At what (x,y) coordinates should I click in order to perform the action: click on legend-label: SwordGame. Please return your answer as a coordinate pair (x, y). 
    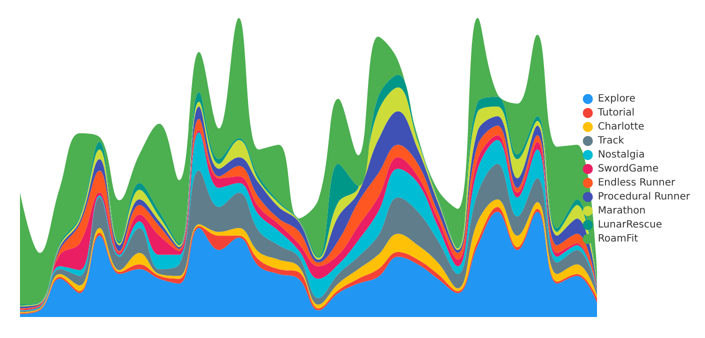
    Looking at the image, I should click on (628, 169).